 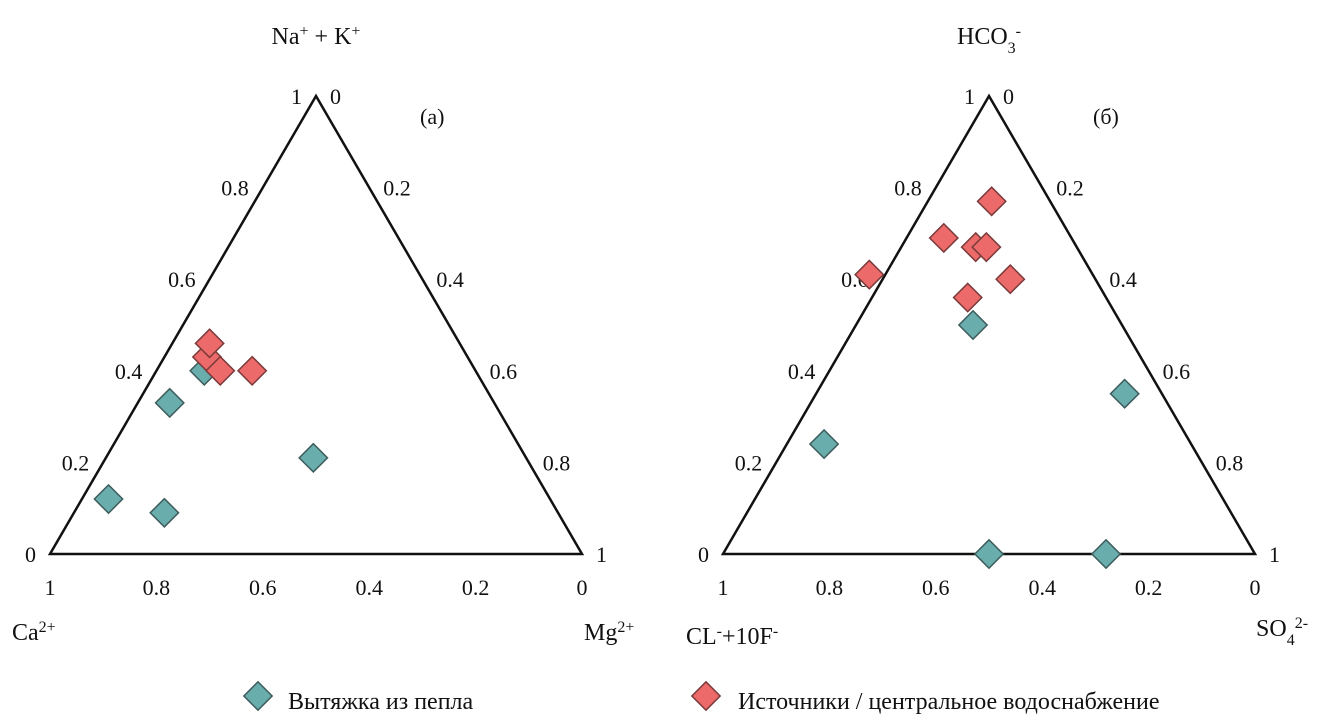 What do you see at coordinates (706, 696) in the screenshot?
I see `legend-marker-springs` at bounding box center [706, 696].